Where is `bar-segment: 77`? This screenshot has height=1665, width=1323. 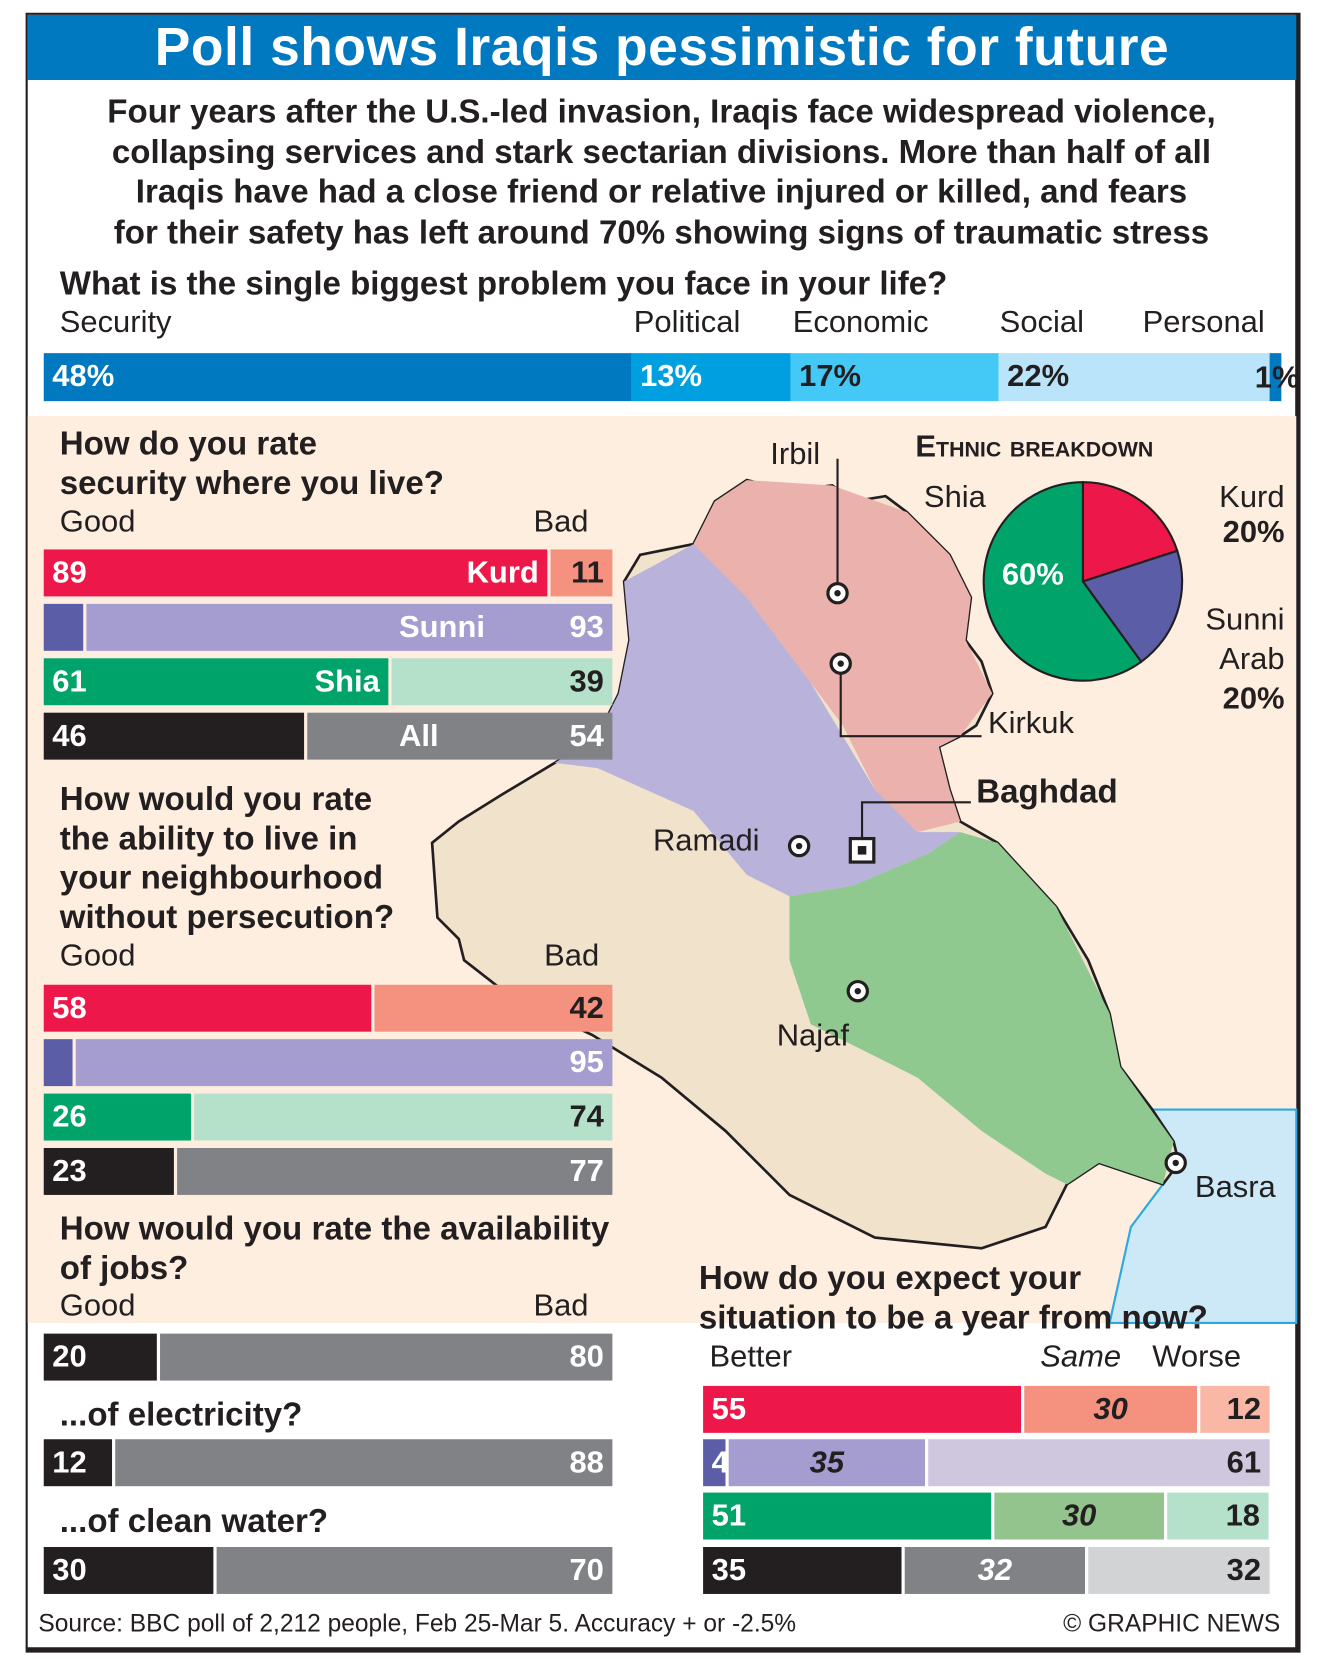 bar-segment: 77 is located at coordinates (395, 1171).